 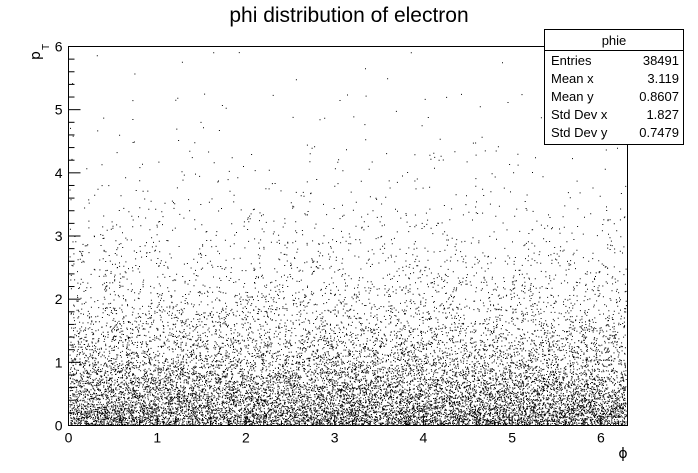 What do you see at coordinates (663, 78) in the screenshot?
I see `stats-row-value: 3.119` at bounding box center [663, 78].